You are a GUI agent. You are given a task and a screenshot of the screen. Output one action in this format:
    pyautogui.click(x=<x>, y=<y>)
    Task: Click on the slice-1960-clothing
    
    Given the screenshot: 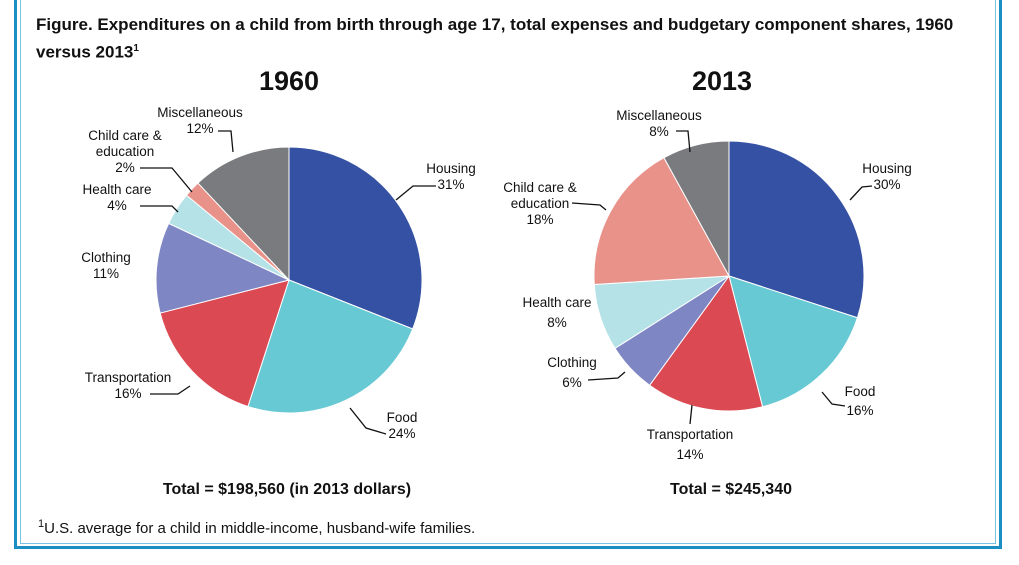 What is the action you would take?
    pyautogui.click(x=223, y=268)
    